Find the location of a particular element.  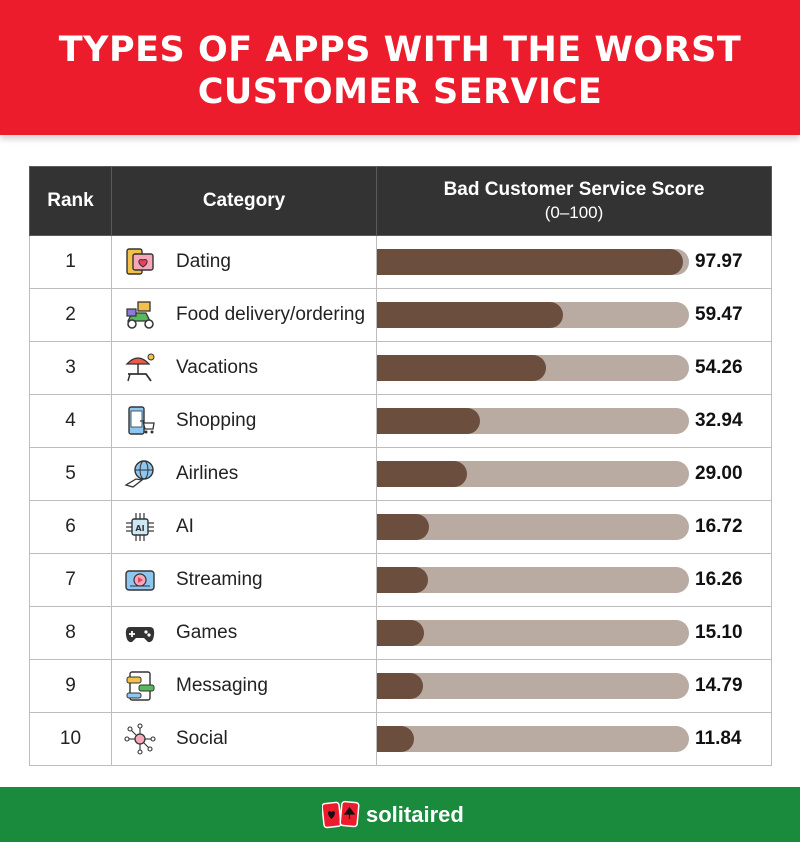

gamepad-icon is located at coordinates (140, 633).